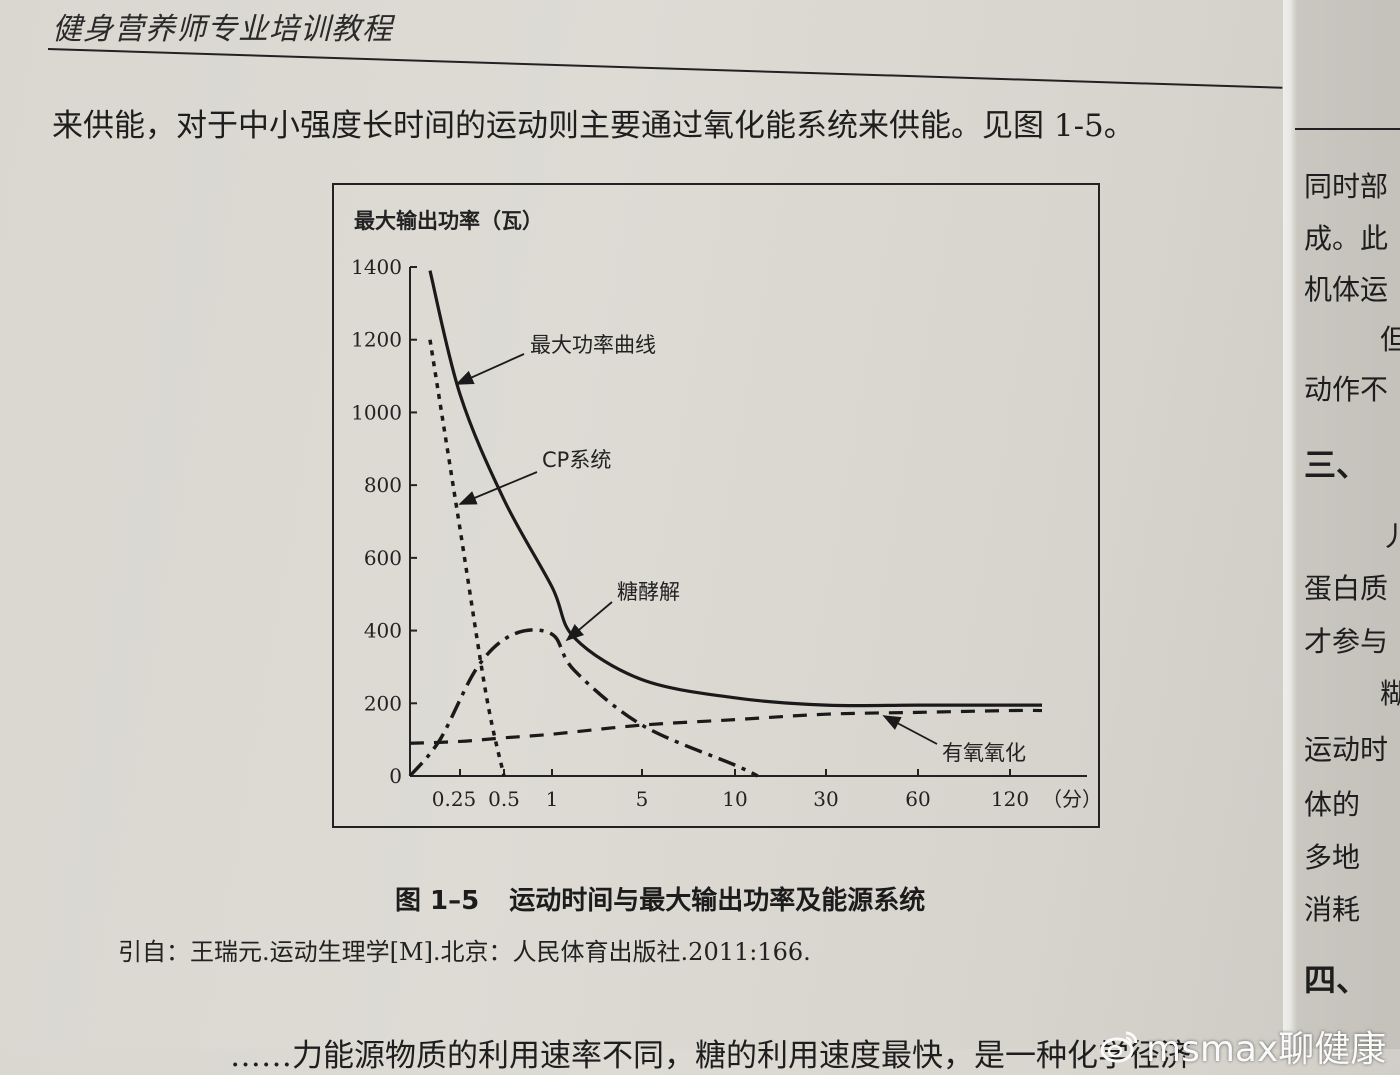 Image resolution: width=1400 pixels, height=1075 pixels. I want to click on y-tick-label: 1000, so click(376, 412).